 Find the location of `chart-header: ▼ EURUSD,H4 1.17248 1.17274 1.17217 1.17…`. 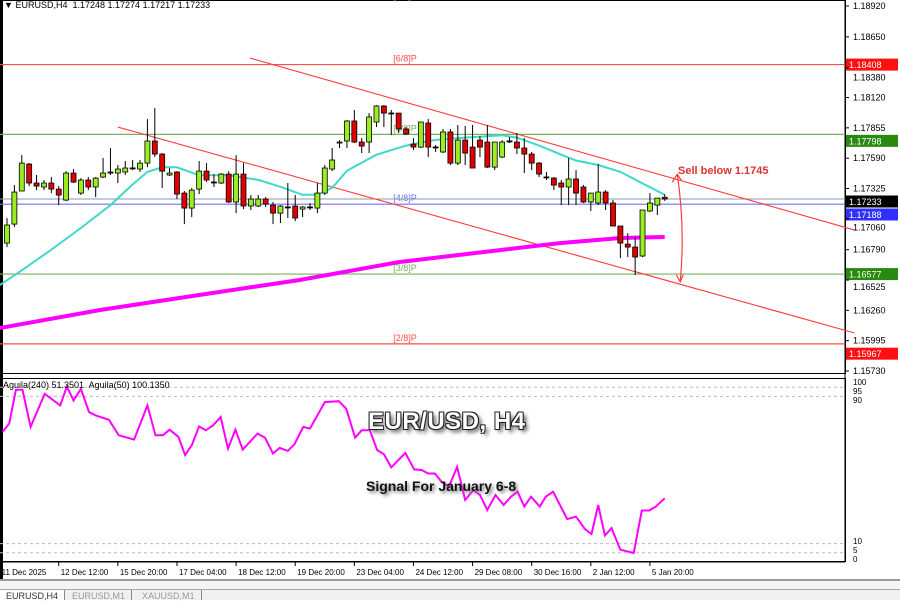

chart-header: ▼ EURUSD,H4 1.17248 1.17274 1.17217 1.17… is located at coordinates (107, 5).